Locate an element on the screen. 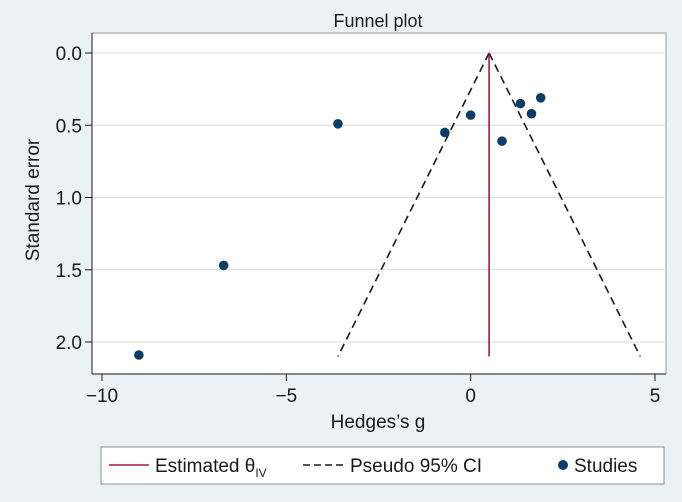 Image resolution: width=682 pixels, height=502 pixels. y-tick-label-4: 2.0 is located at coordinates (69, 343).